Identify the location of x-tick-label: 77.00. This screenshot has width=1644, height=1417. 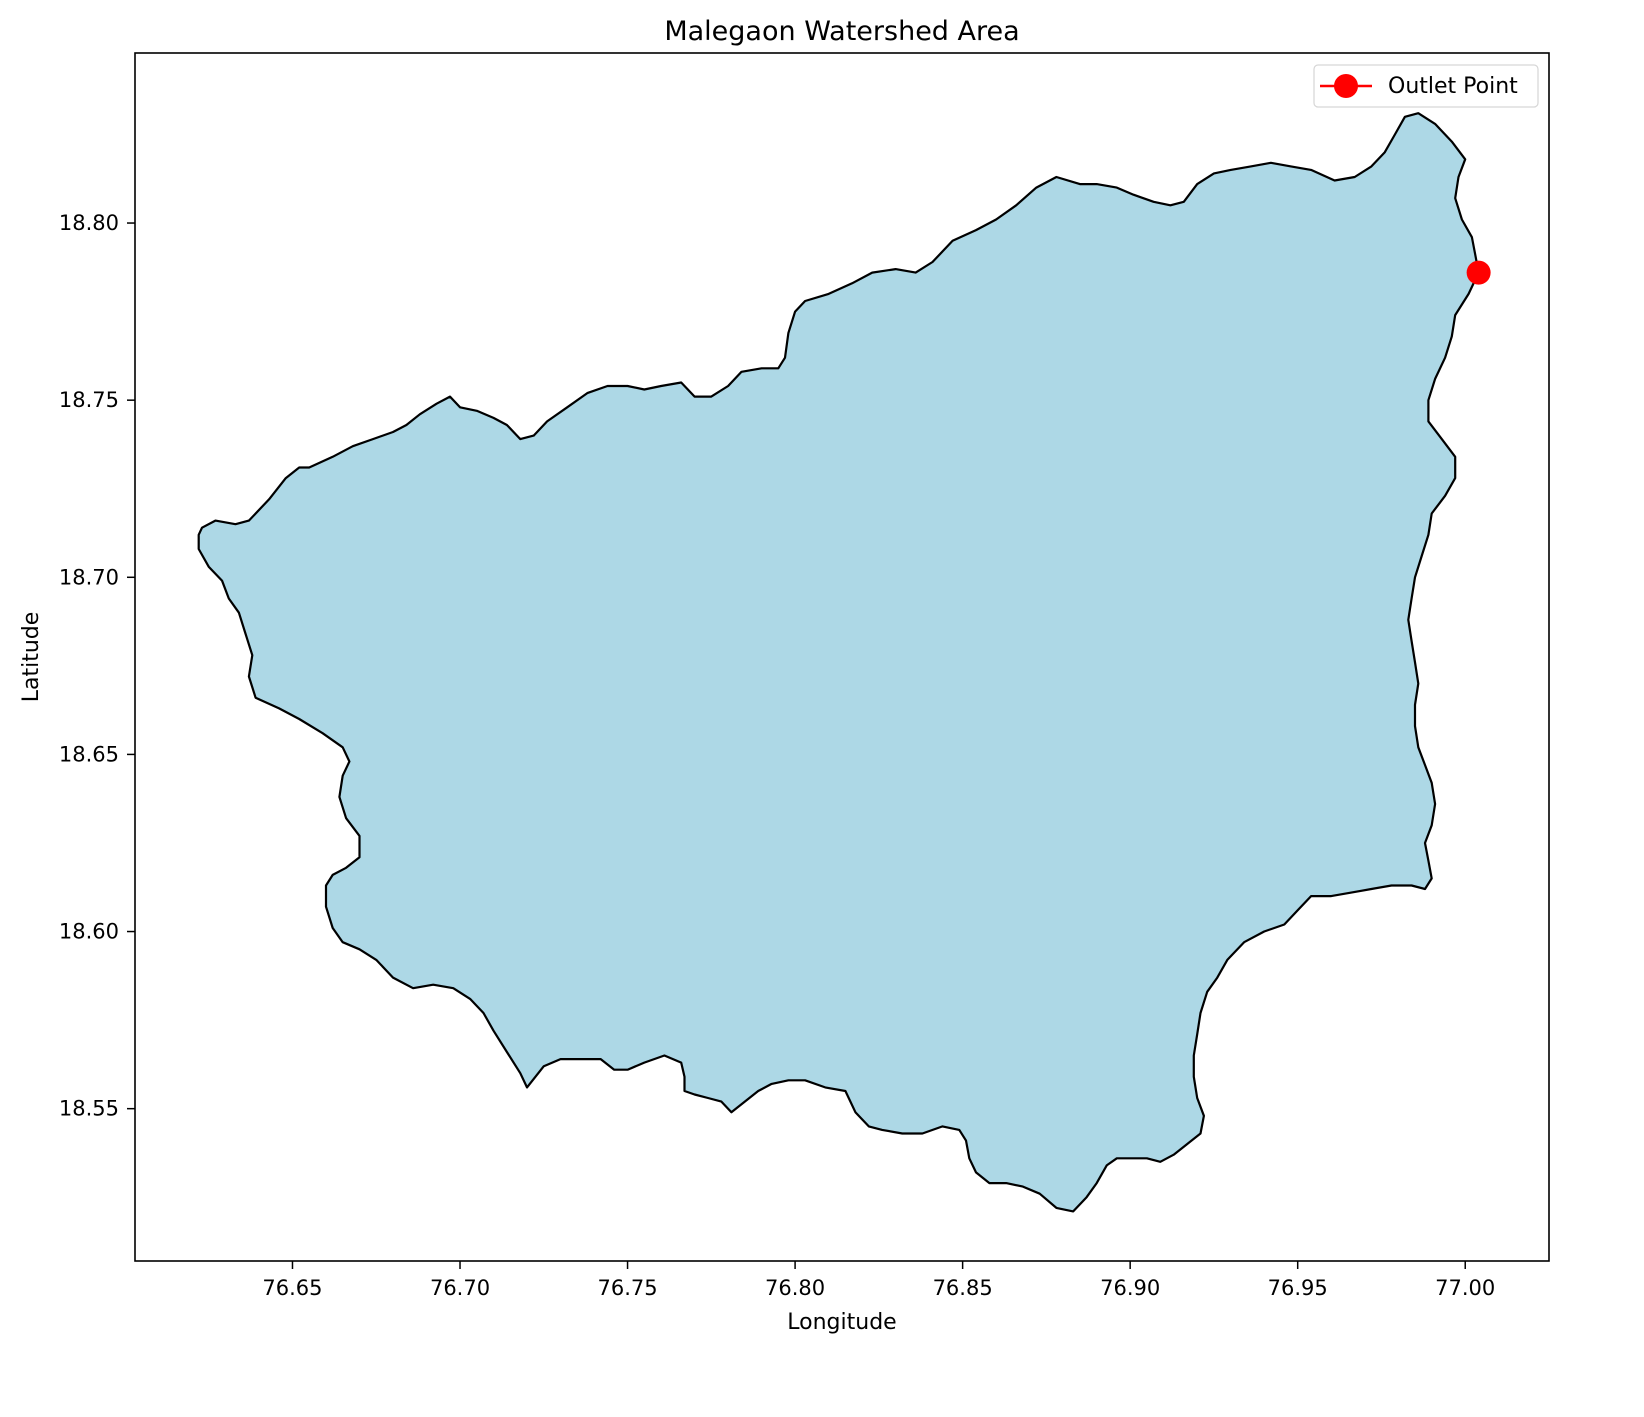
(1465, 1288).